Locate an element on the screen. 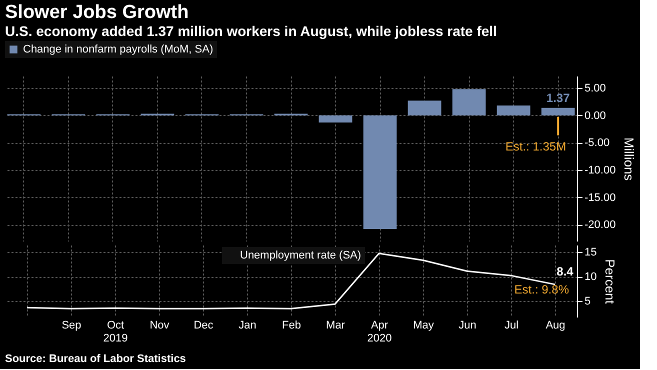 This screenshot has height=370, width=657. data-label: 8.4 is located at coordinates (565, 271).